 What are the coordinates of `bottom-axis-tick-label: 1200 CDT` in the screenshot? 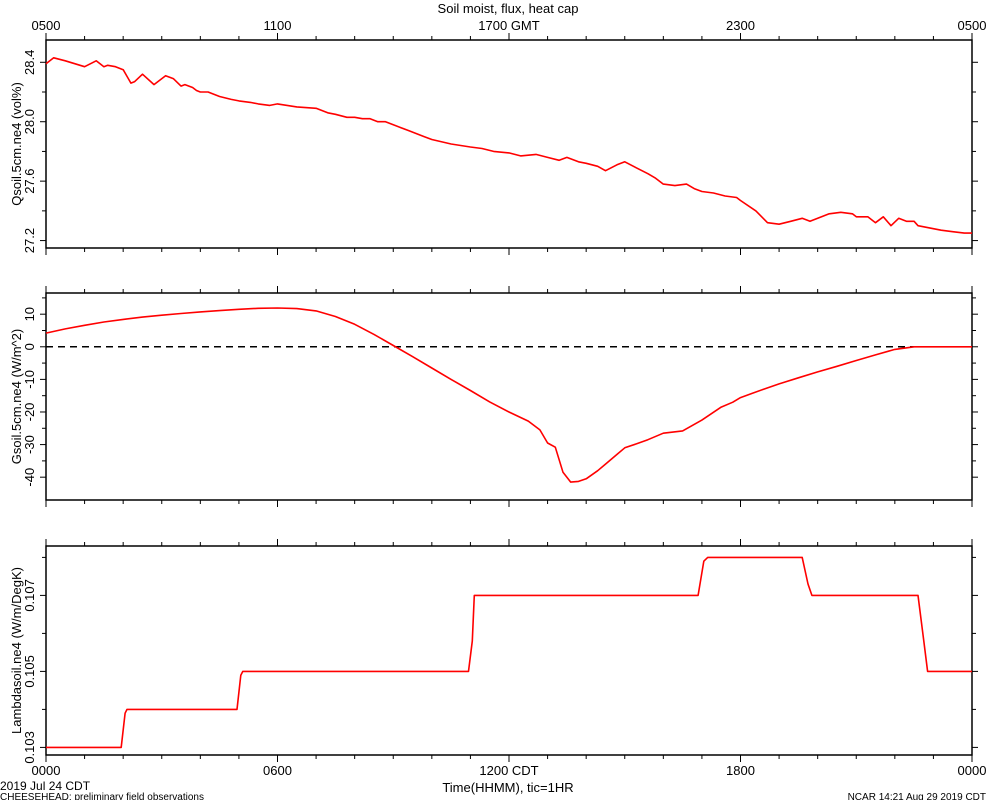 It's located at (508, 770).